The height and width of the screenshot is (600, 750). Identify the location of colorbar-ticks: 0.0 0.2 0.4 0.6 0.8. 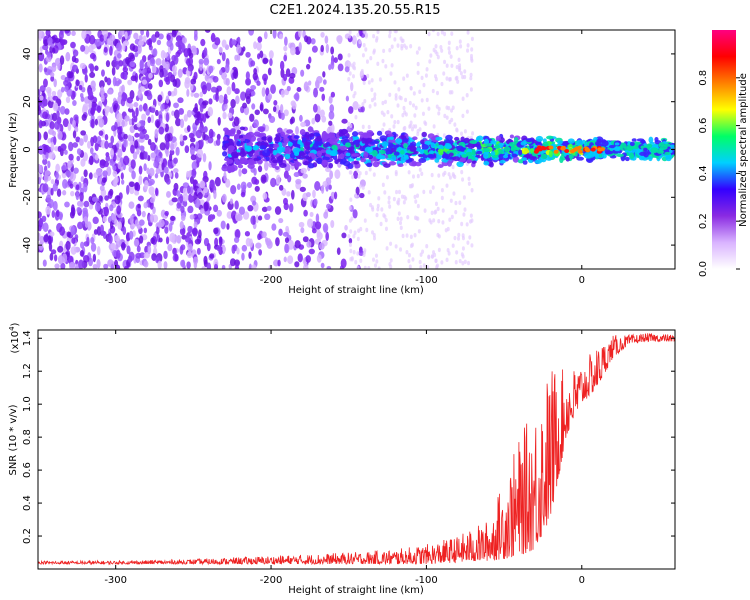
(719, 173).